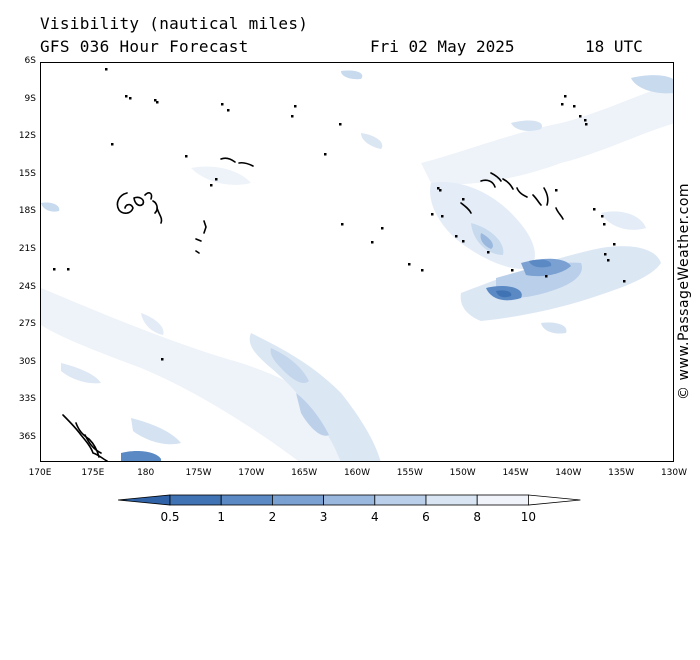 The width and height of the screenshot is (700, 660). Describe the element at coordinates (554, 500) in the screenshot. I see `legend-arrow-high` at that location.